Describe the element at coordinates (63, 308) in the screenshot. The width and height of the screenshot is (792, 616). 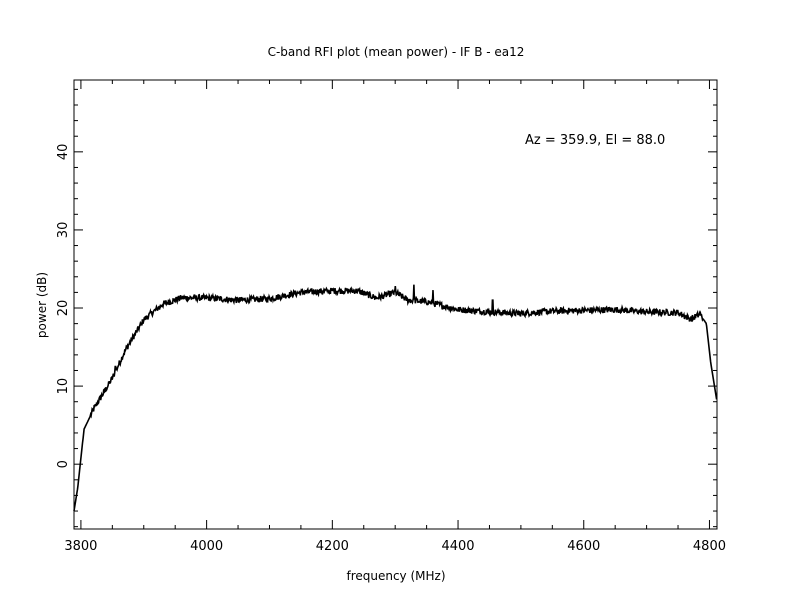
I see `y-tick-label: 20` at that location.